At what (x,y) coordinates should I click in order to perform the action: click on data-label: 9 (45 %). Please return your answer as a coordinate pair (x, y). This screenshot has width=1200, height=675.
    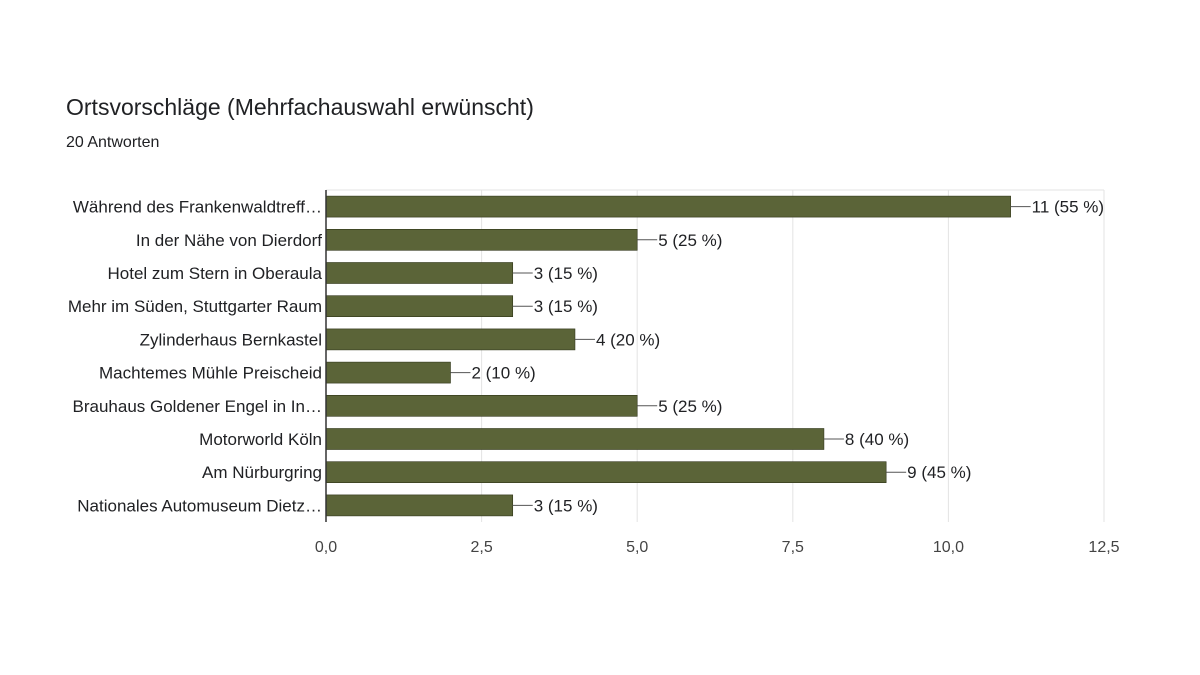
    Looking at the image, I should click on (939, 472).